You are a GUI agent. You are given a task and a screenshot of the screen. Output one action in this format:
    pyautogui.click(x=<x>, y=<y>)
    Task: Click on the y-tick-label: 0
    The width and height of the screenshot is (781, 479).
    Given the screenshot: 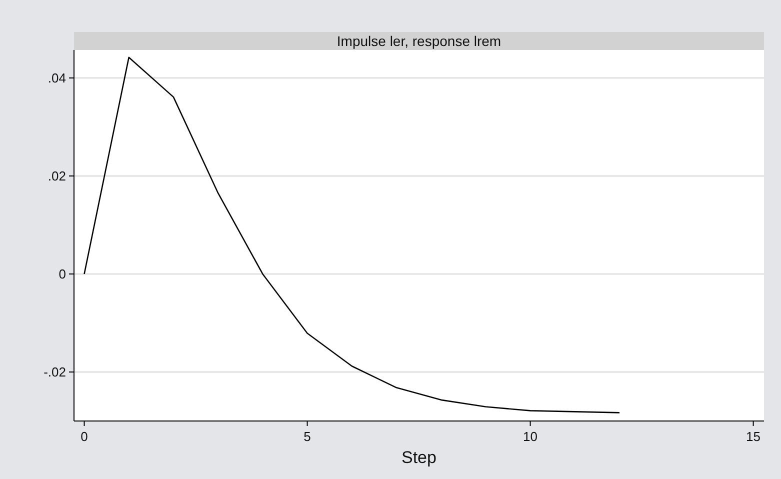 What is the action you would take?
    pyautogui.click(x=62, y=274)
    